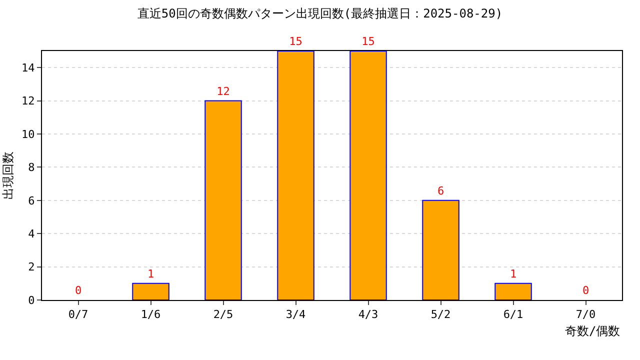  I want to click on y-tick-label: 8, so click(31, 167).